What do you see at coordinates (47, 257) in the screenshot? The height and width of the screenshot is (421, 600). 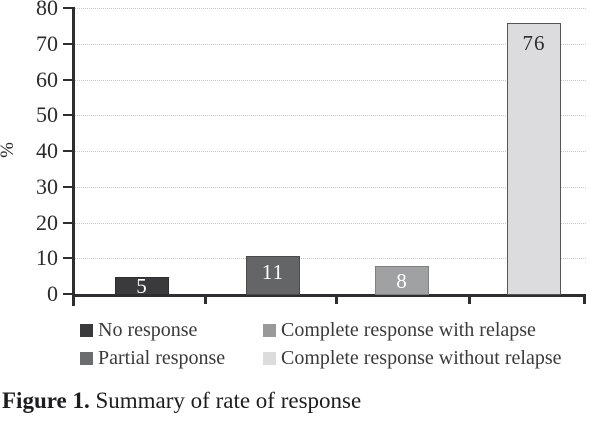 I see `y-tick-label-10: 10` at bounding box center [47, 257].